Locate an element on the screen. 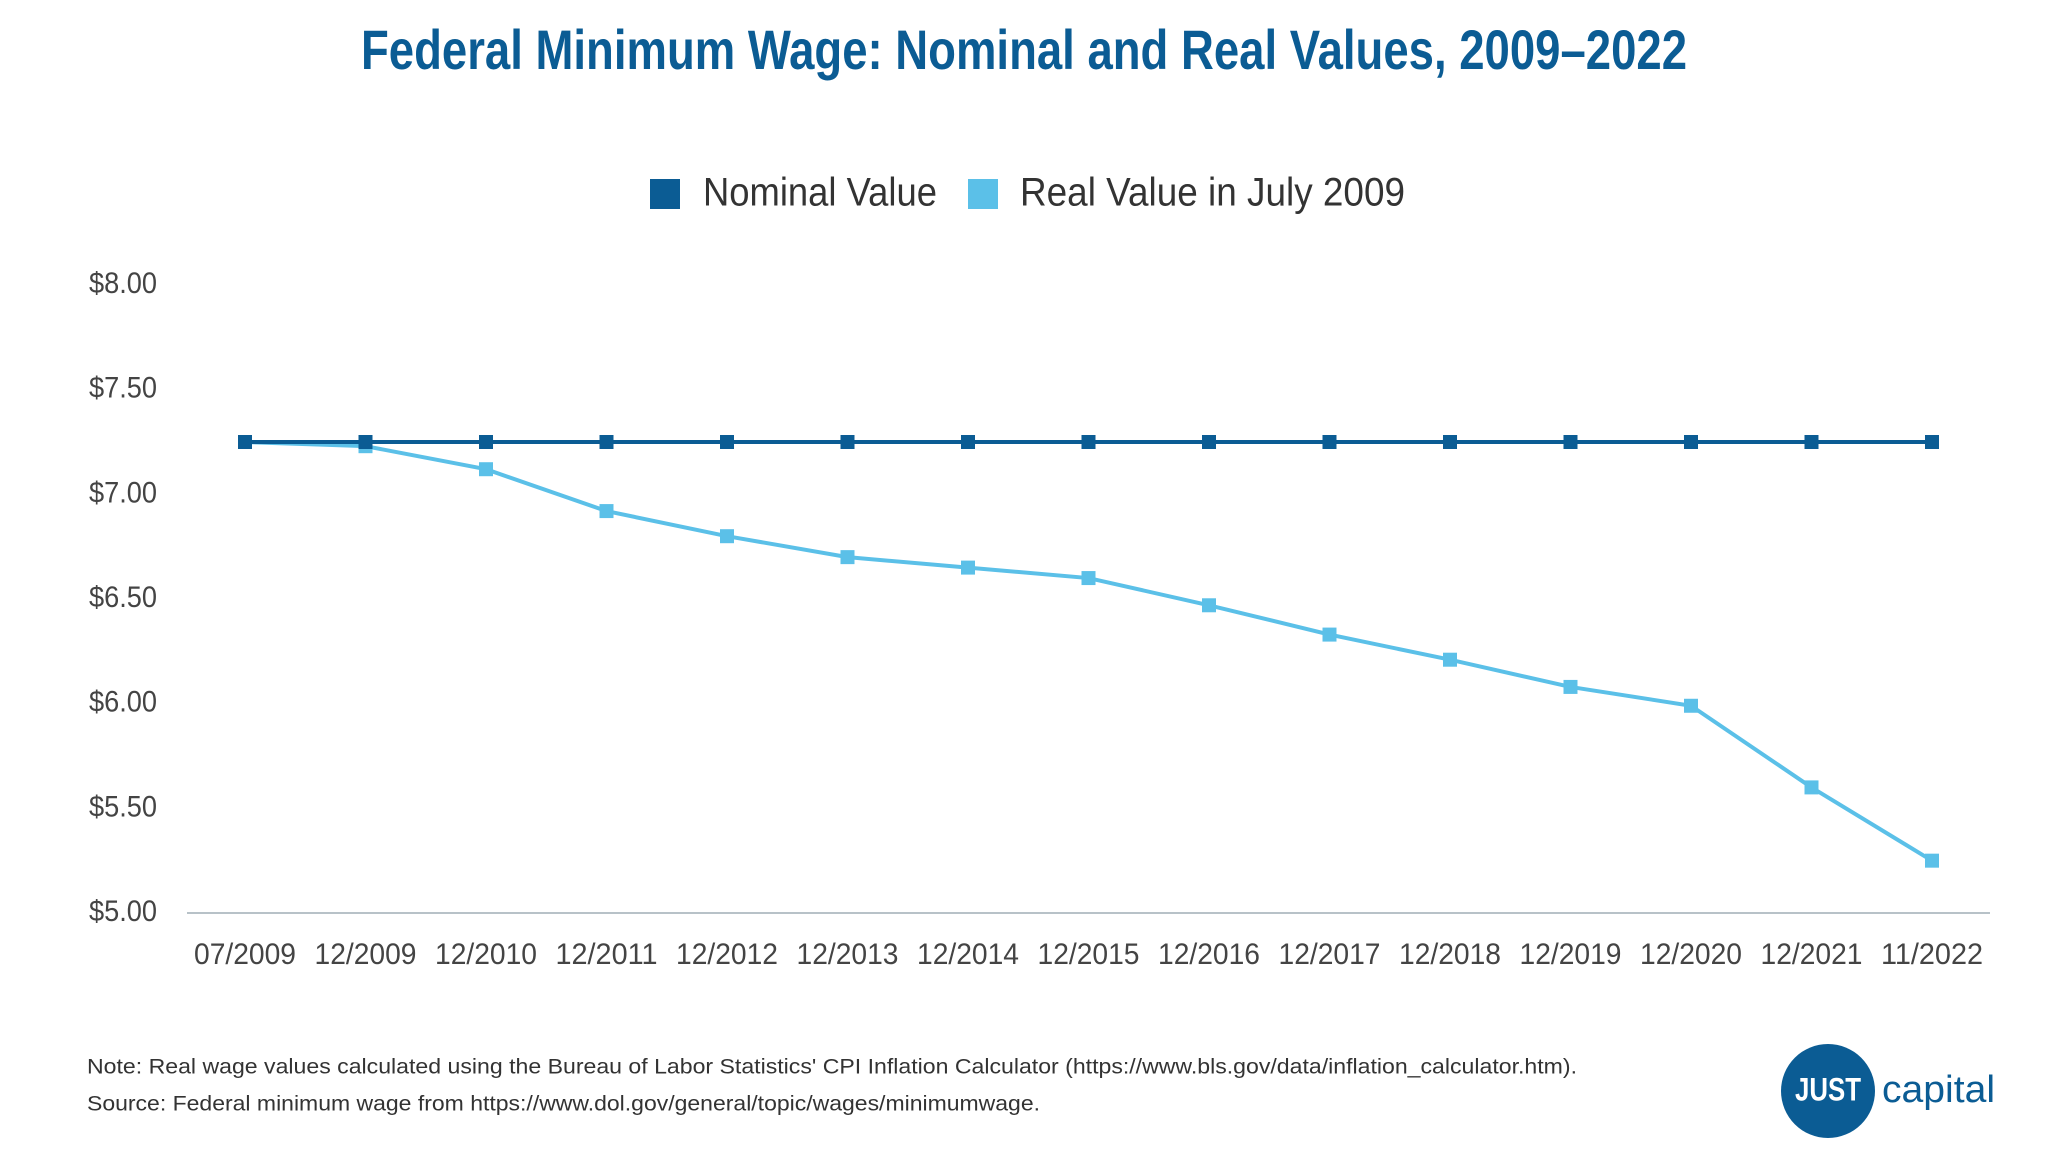 The height and width of the screenshot is (1152, 2048). x-tick-label: 12/2013 is located at coordinates (848, 954).